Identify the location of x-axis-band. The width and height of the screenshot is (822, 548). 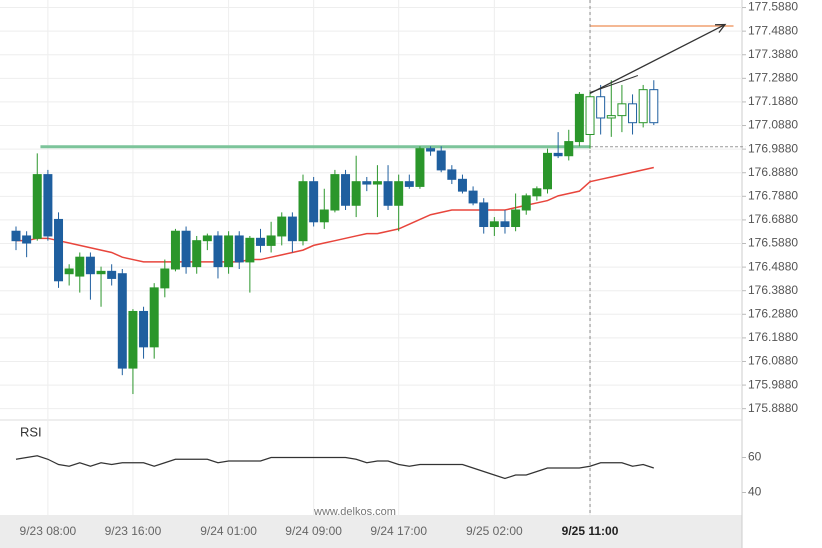
(371, 531).